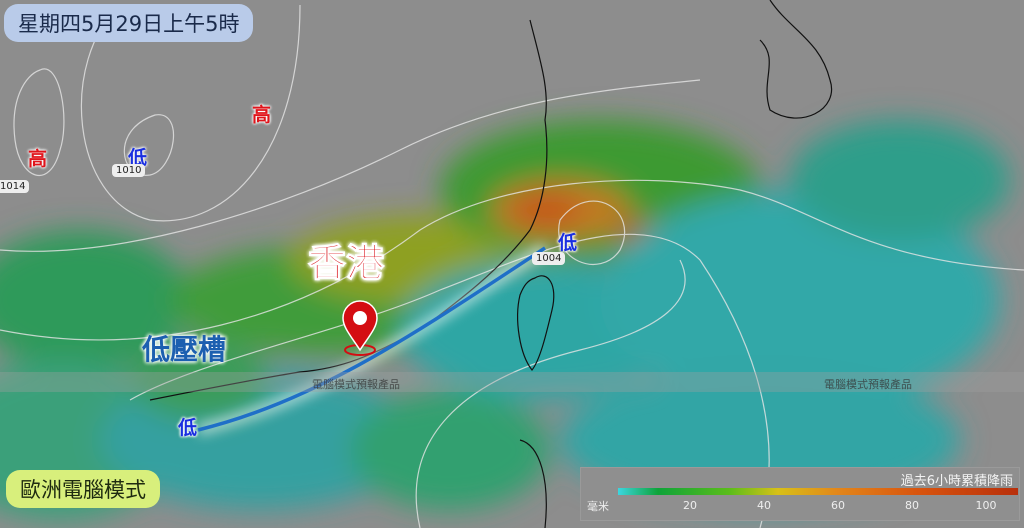 This screenshot has width=1024, height=528. What do you see at coordinates (184, 349) in the screenshot?
I see `trough-label: 低壓槽` at bounding box center [184, 349].